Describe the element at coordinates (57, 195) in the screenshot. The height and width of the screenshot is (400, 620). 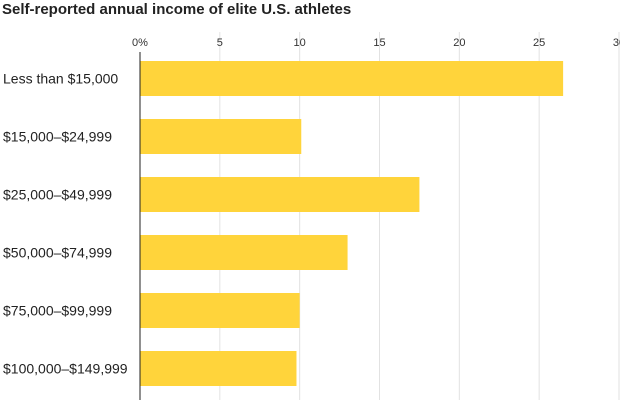
I see `category-label: $25,000–$49,999` at that location.